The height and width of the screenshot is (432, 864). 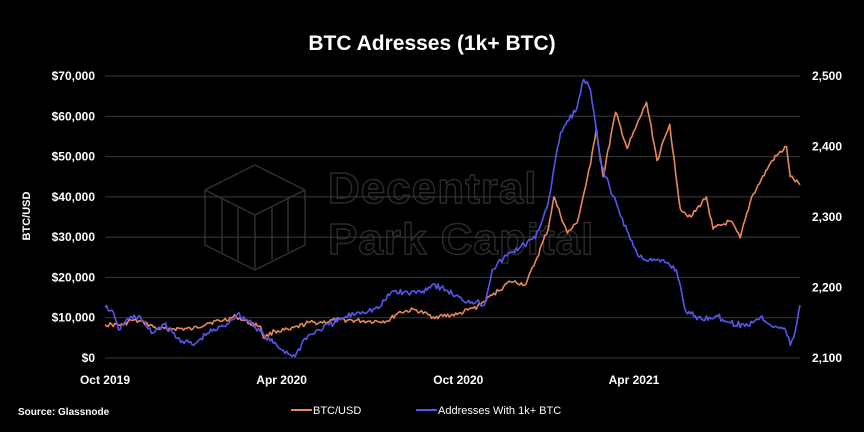 I want to click on y-tick-label: $70,000, so click(x=74, y=76).